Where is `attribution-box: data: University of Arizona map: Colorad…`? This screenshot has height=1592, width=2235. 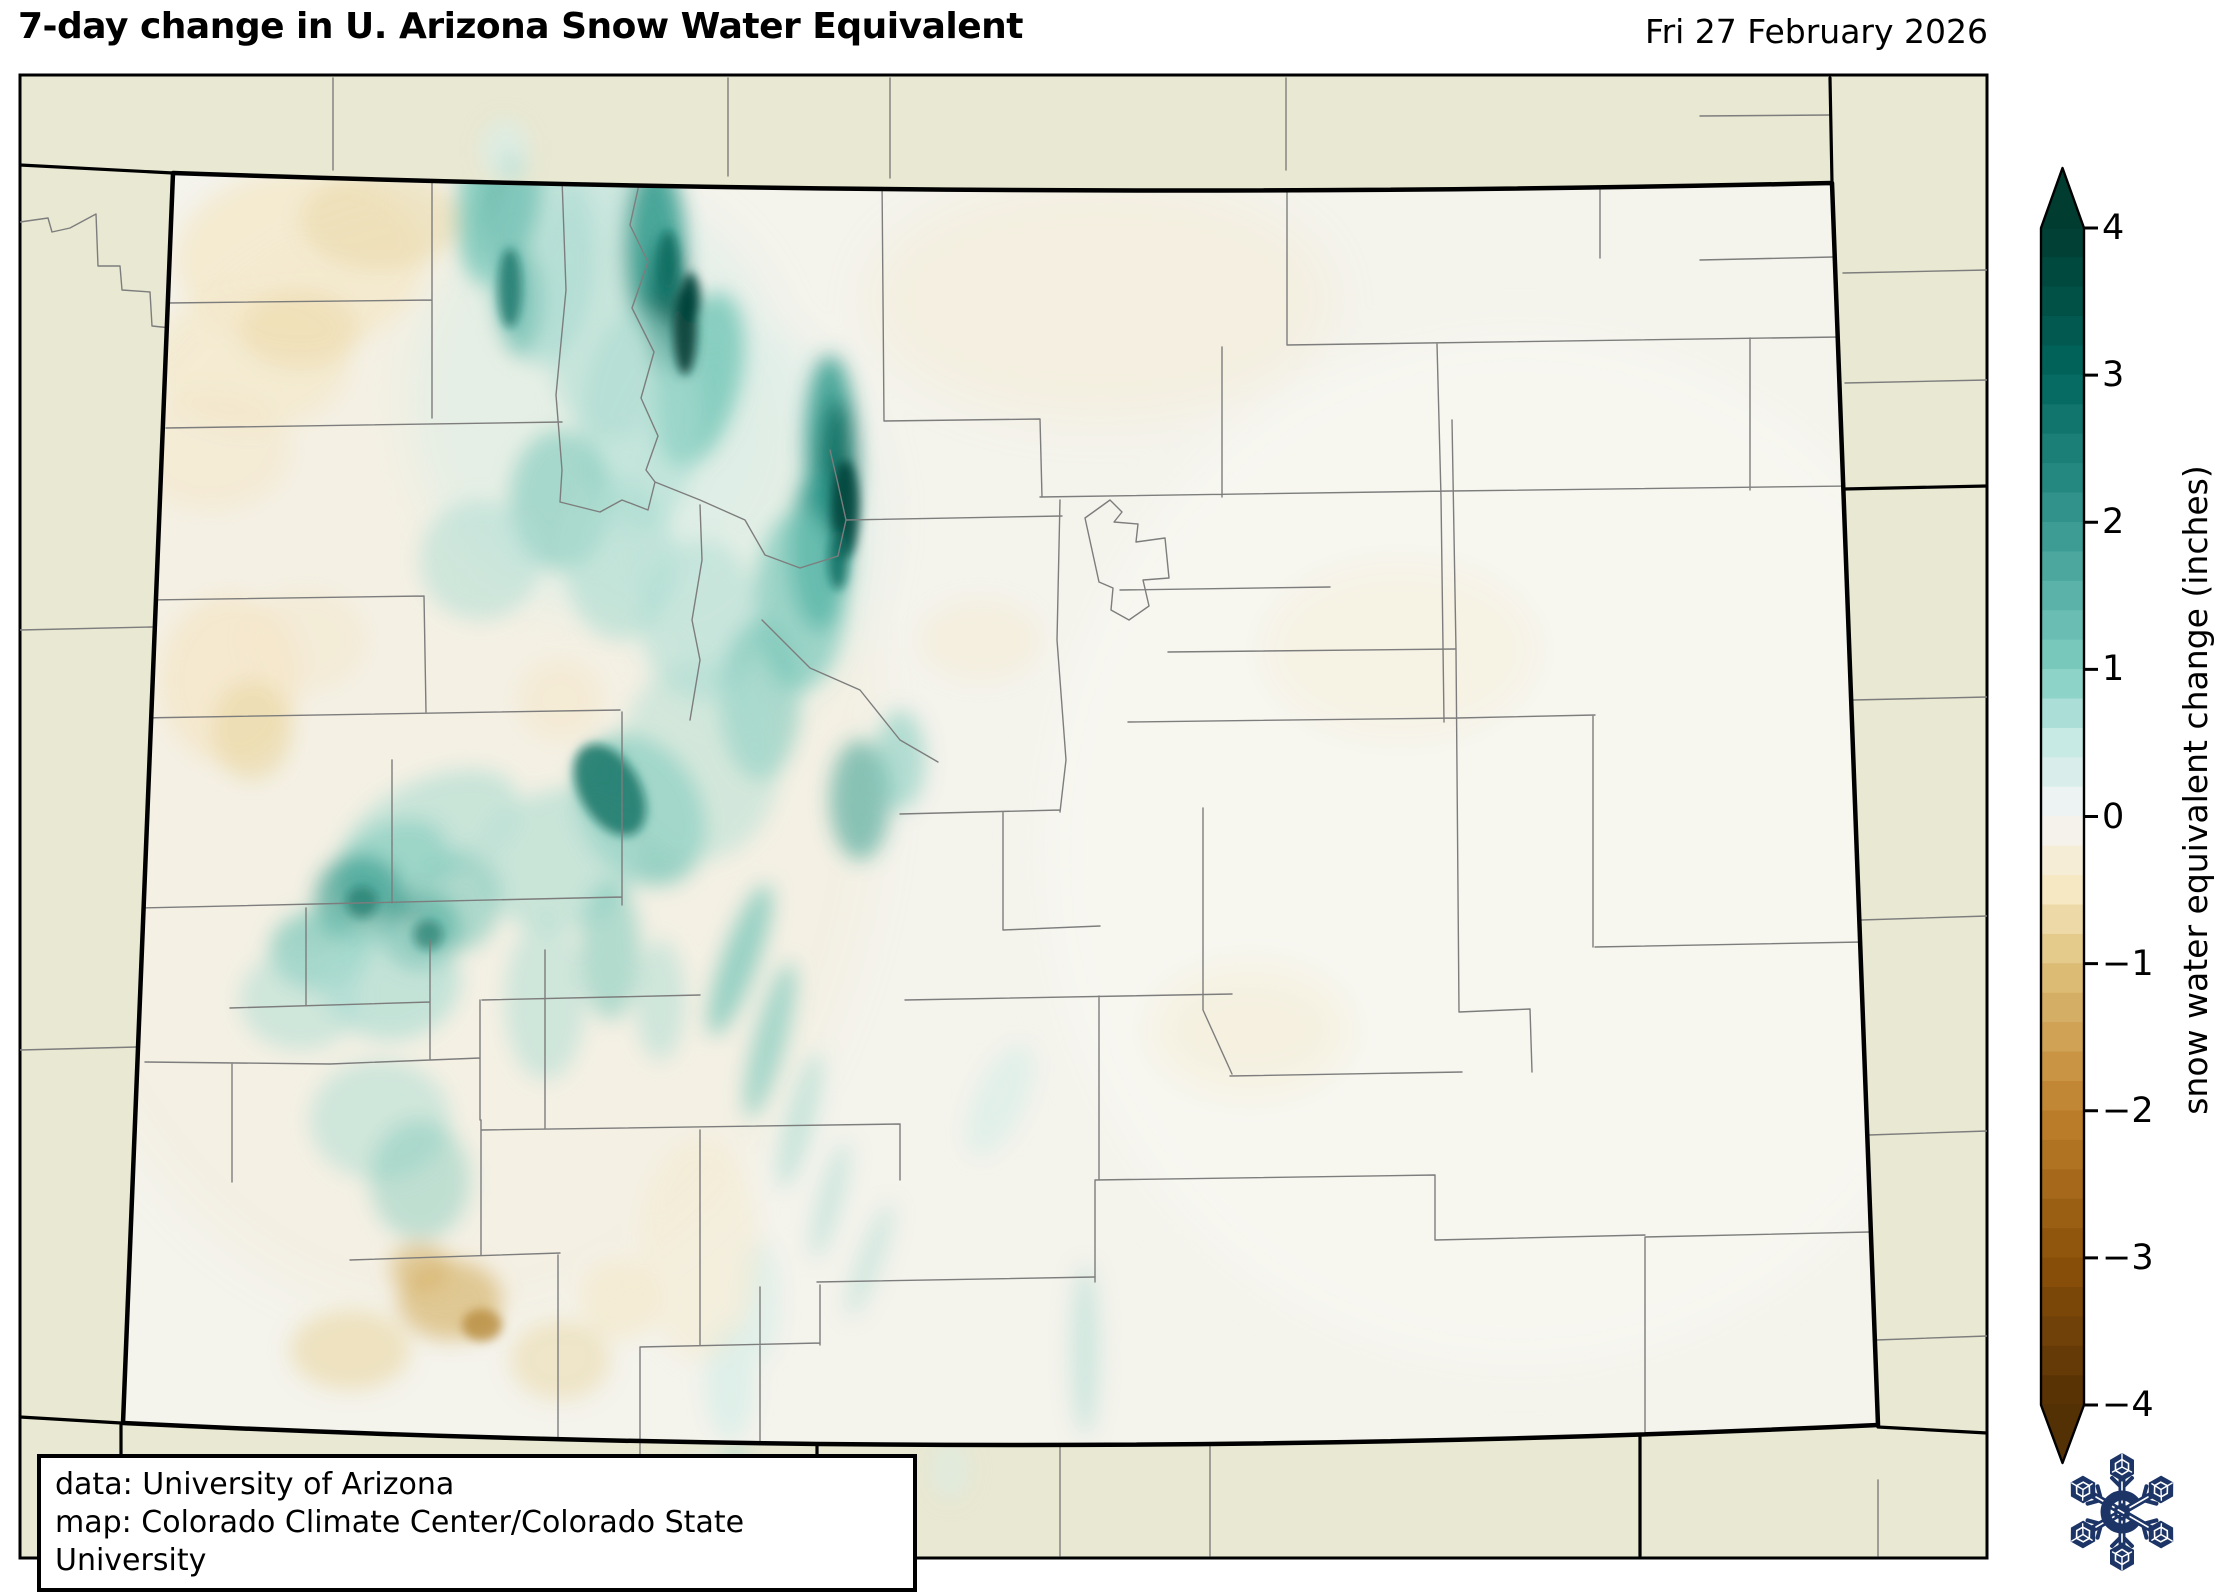 attribution-box: data: University of Arizona map: Colorad… is located at coordinates (477, 1523).